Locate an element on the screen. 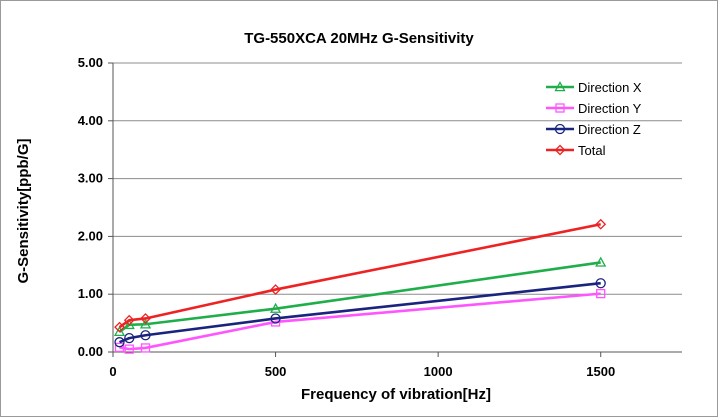 The image size is (718, 417). series-line-direction-z is located at coordinates (360, 312).